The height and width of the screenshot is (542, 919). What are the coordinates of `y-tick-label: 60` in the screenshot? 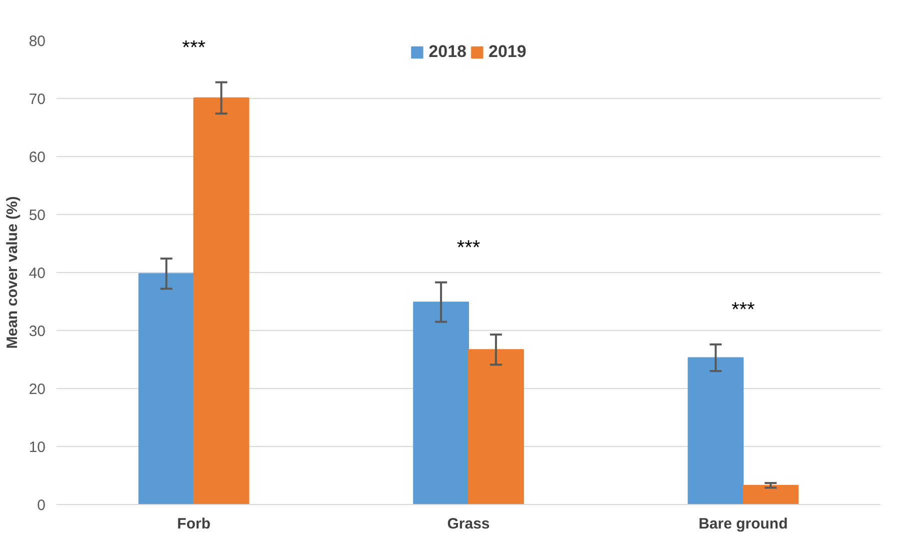 It's located at (37, 157).